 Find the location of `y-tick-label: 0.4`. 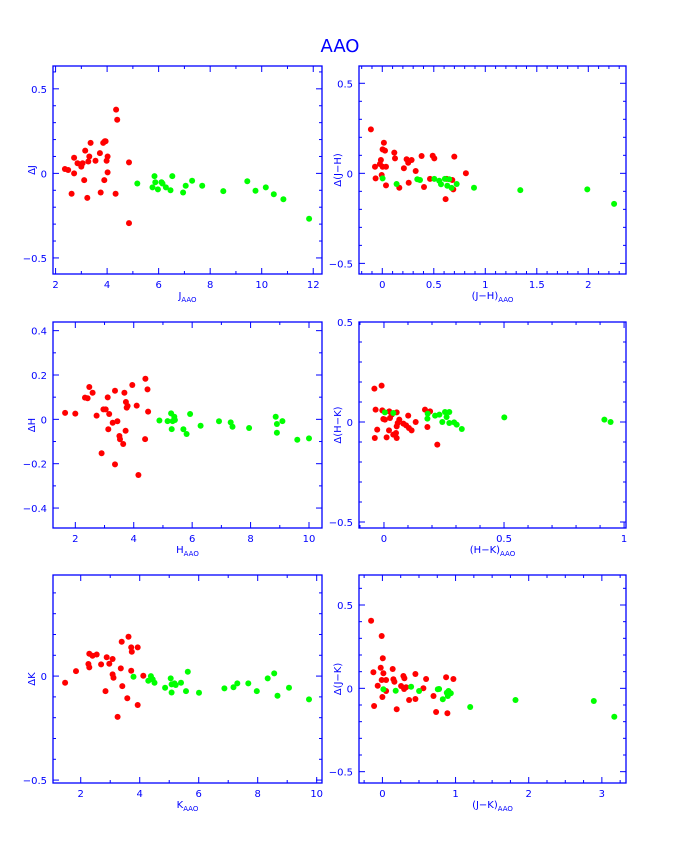

y-tick-label: 0.4 is located at coordinates (39, 332).